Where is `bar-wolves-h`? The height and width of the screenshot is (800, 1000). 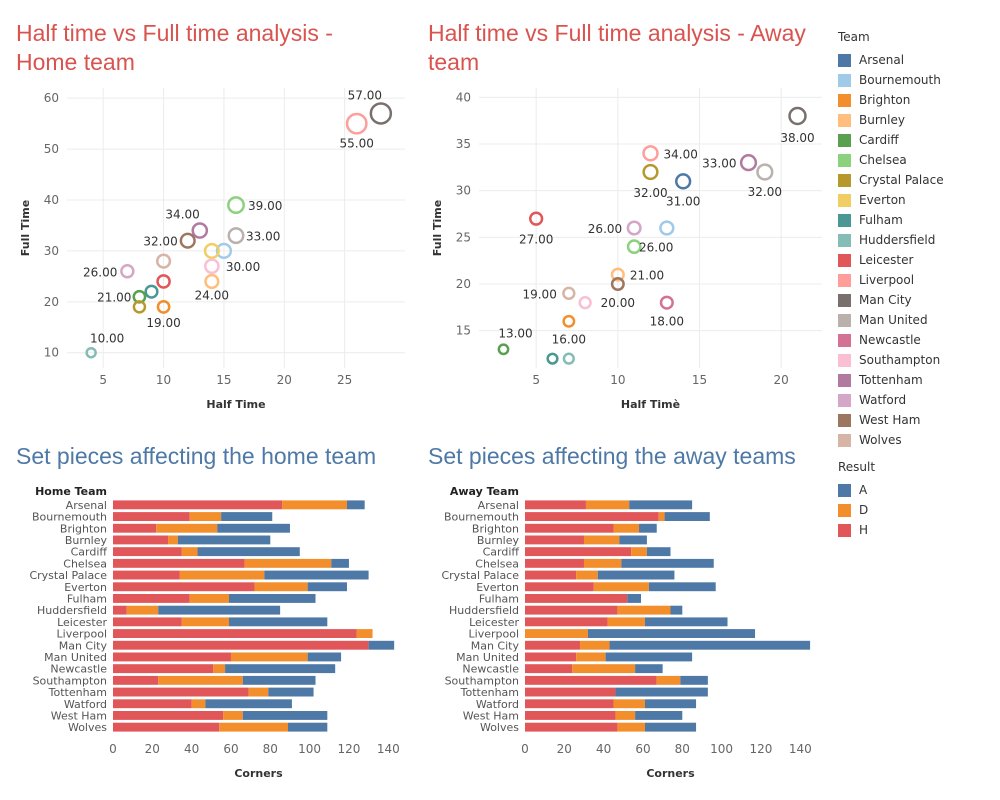 bar-wolves-h is located at coordinates (166, 727).